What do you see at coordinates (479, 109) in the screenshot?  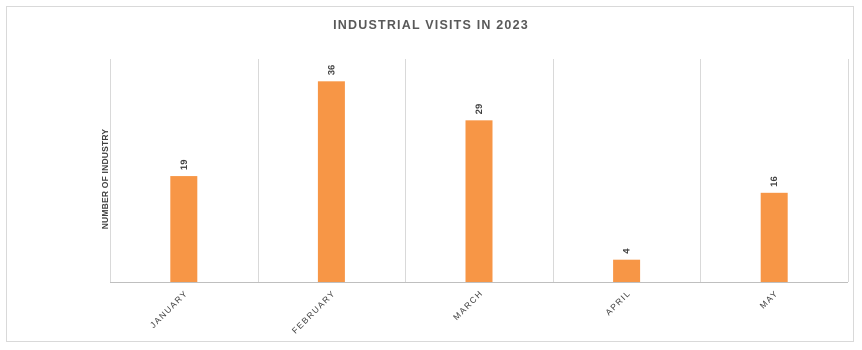 I see `data-label: 29` at bounding box center [479, 109].